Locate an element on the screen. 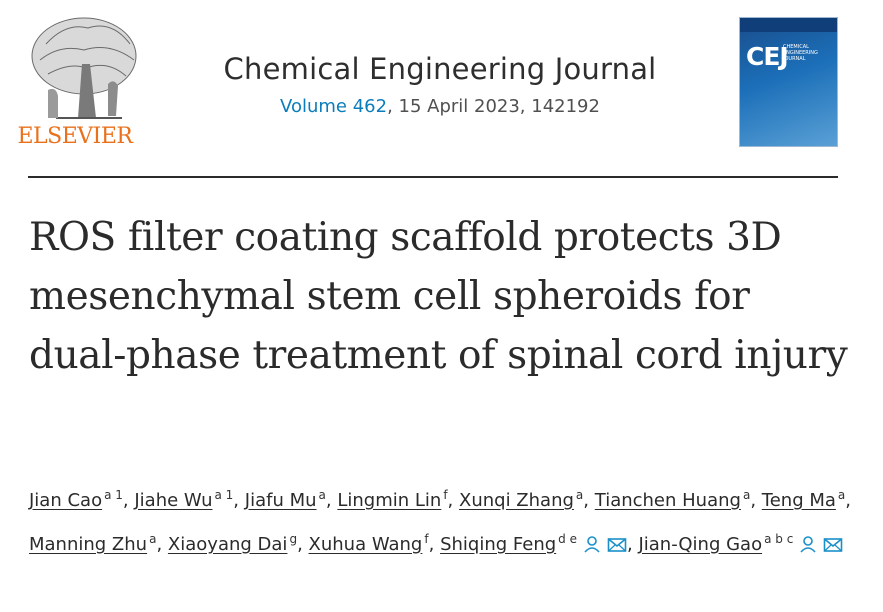  author-name-link: Jian Cao is located at coordinates (66, 500).